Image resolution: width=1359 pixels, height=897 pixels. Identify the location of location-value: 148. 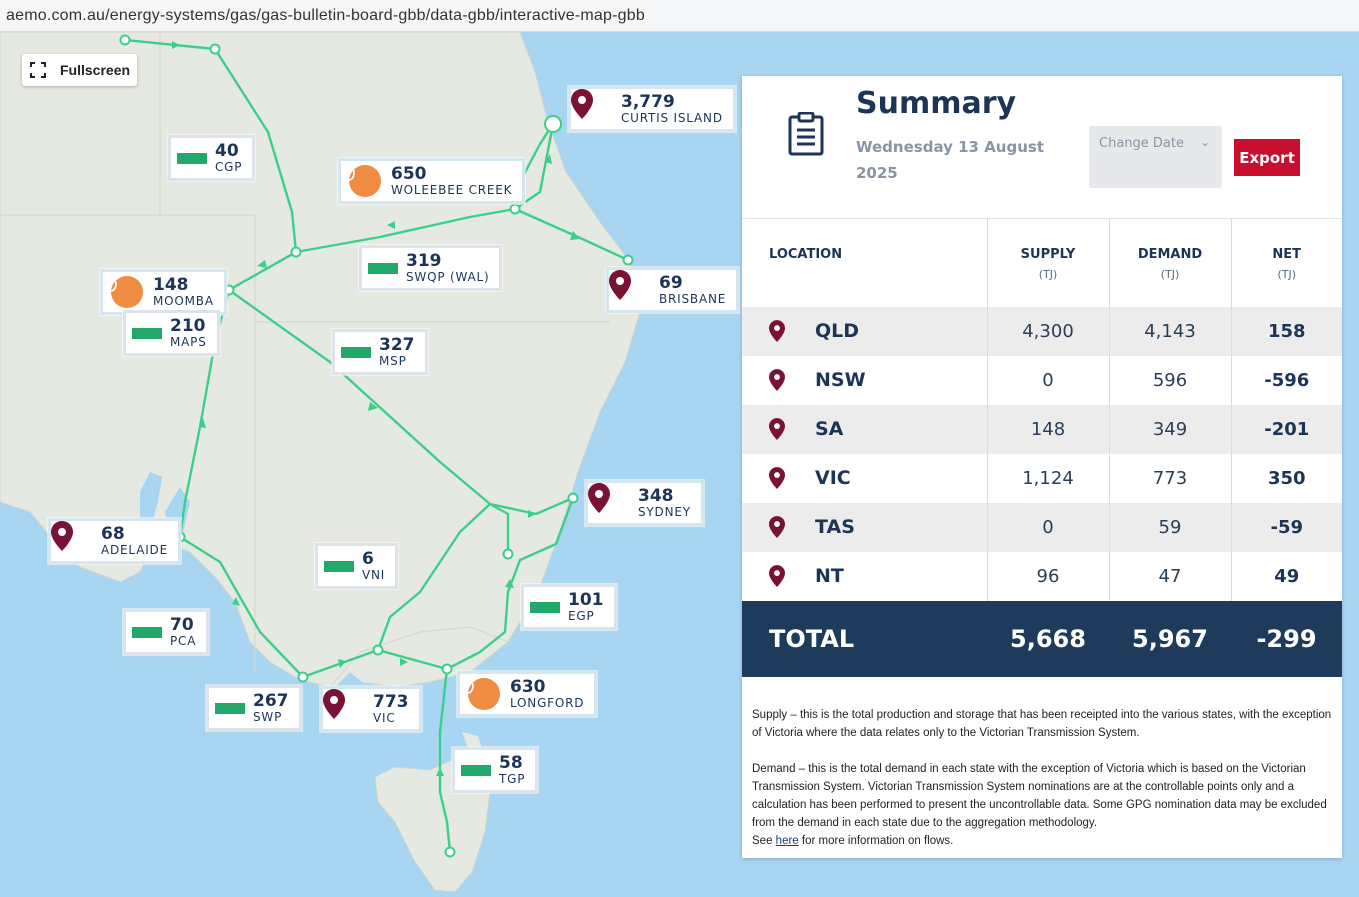
(171, 285).